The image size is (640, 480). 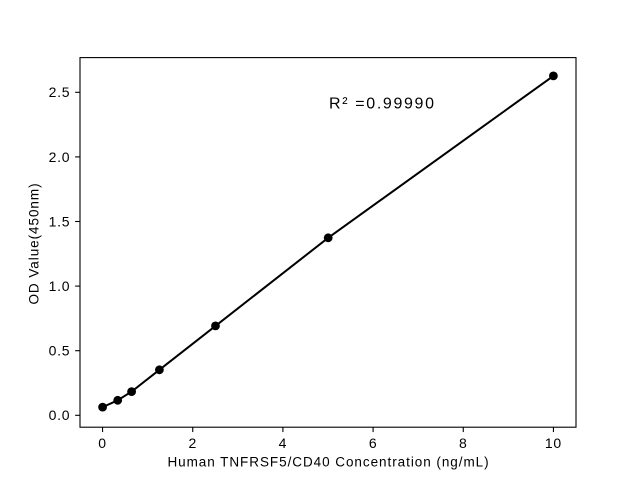 I want to click on svg-text: 0, so click(x=102, y=443).